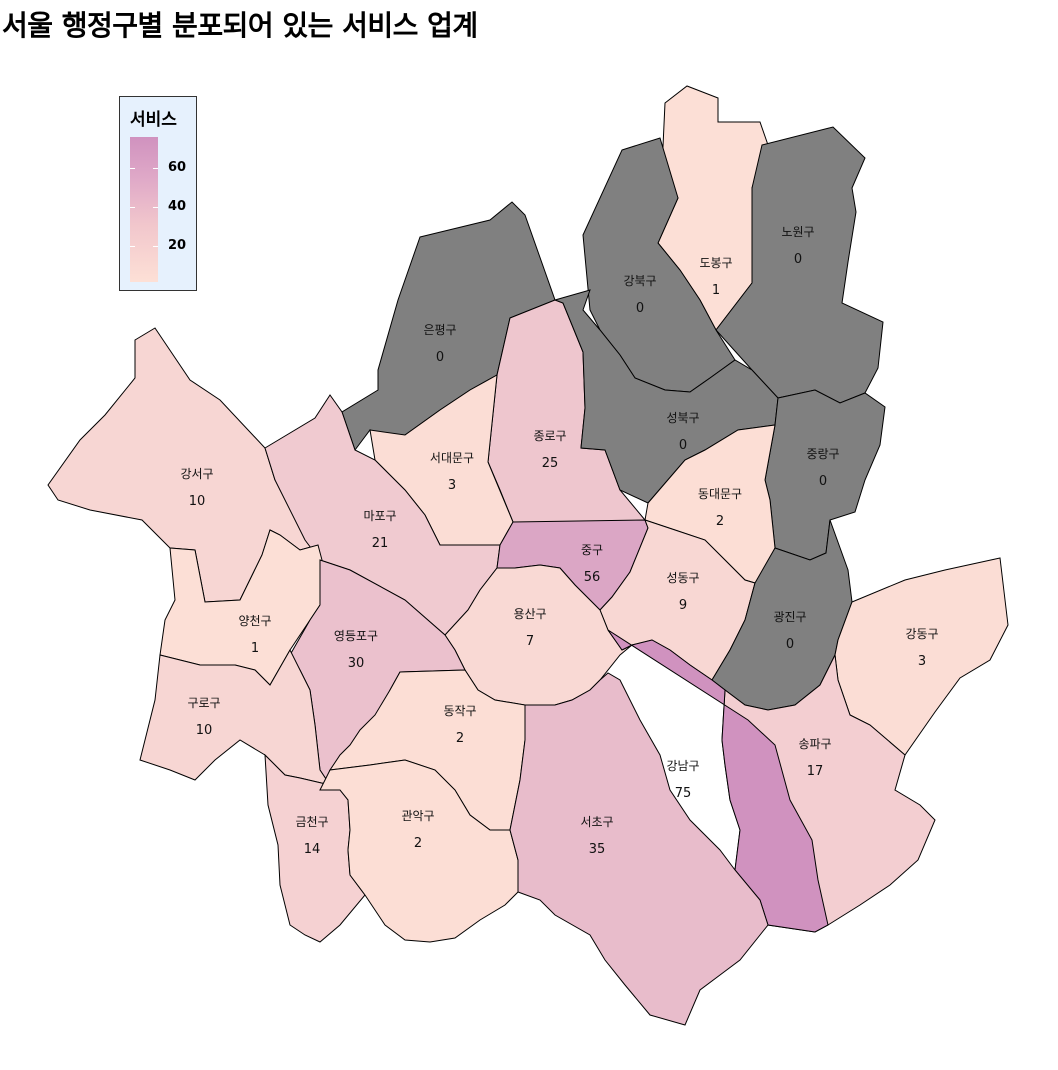 Image resolution: width=1058 pixels, height=1070 pixels. I want to click on legend-tick-label: 40, so click(177, 206).